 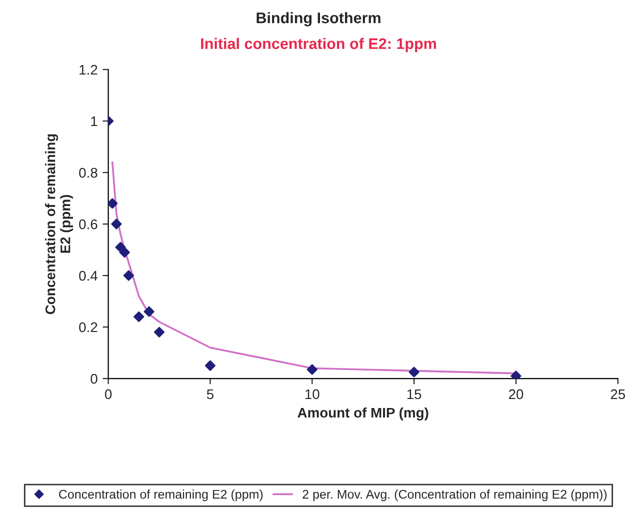 I want to click on y-tick-label: 0.2, so click(x=88, y=327).